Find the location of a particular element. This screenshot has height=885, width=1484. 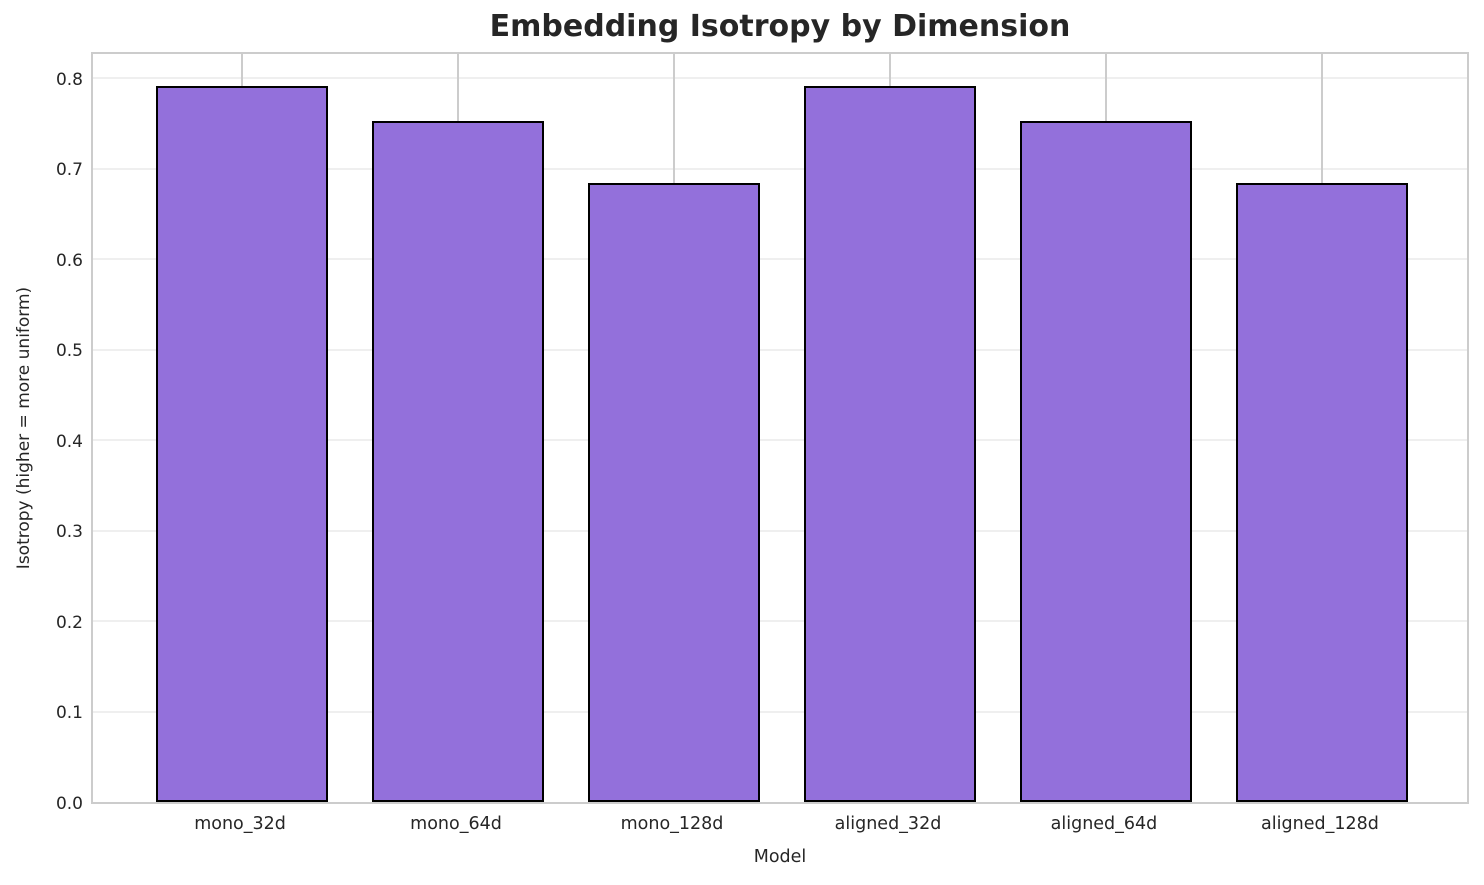

y-tick-label: 0.7 is located at coordinates (69, 170).